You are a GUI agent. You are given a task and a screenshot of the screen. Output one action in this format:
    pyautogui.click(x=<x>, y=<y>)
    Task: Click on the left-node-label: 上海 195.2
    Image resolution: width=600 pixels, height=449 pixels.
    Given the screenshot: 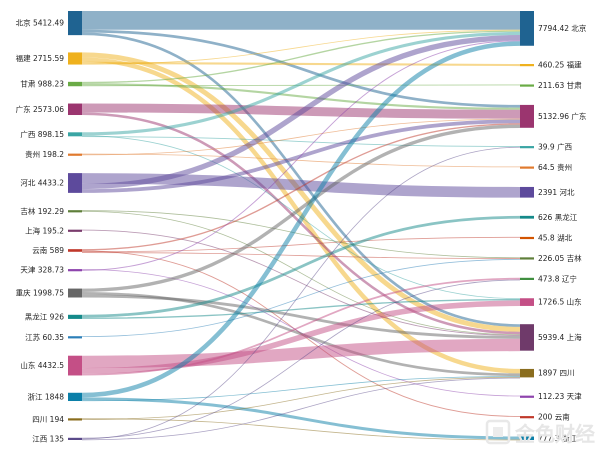 What is the action you would take?
    pyautogui.click(x=44, y=230)
    